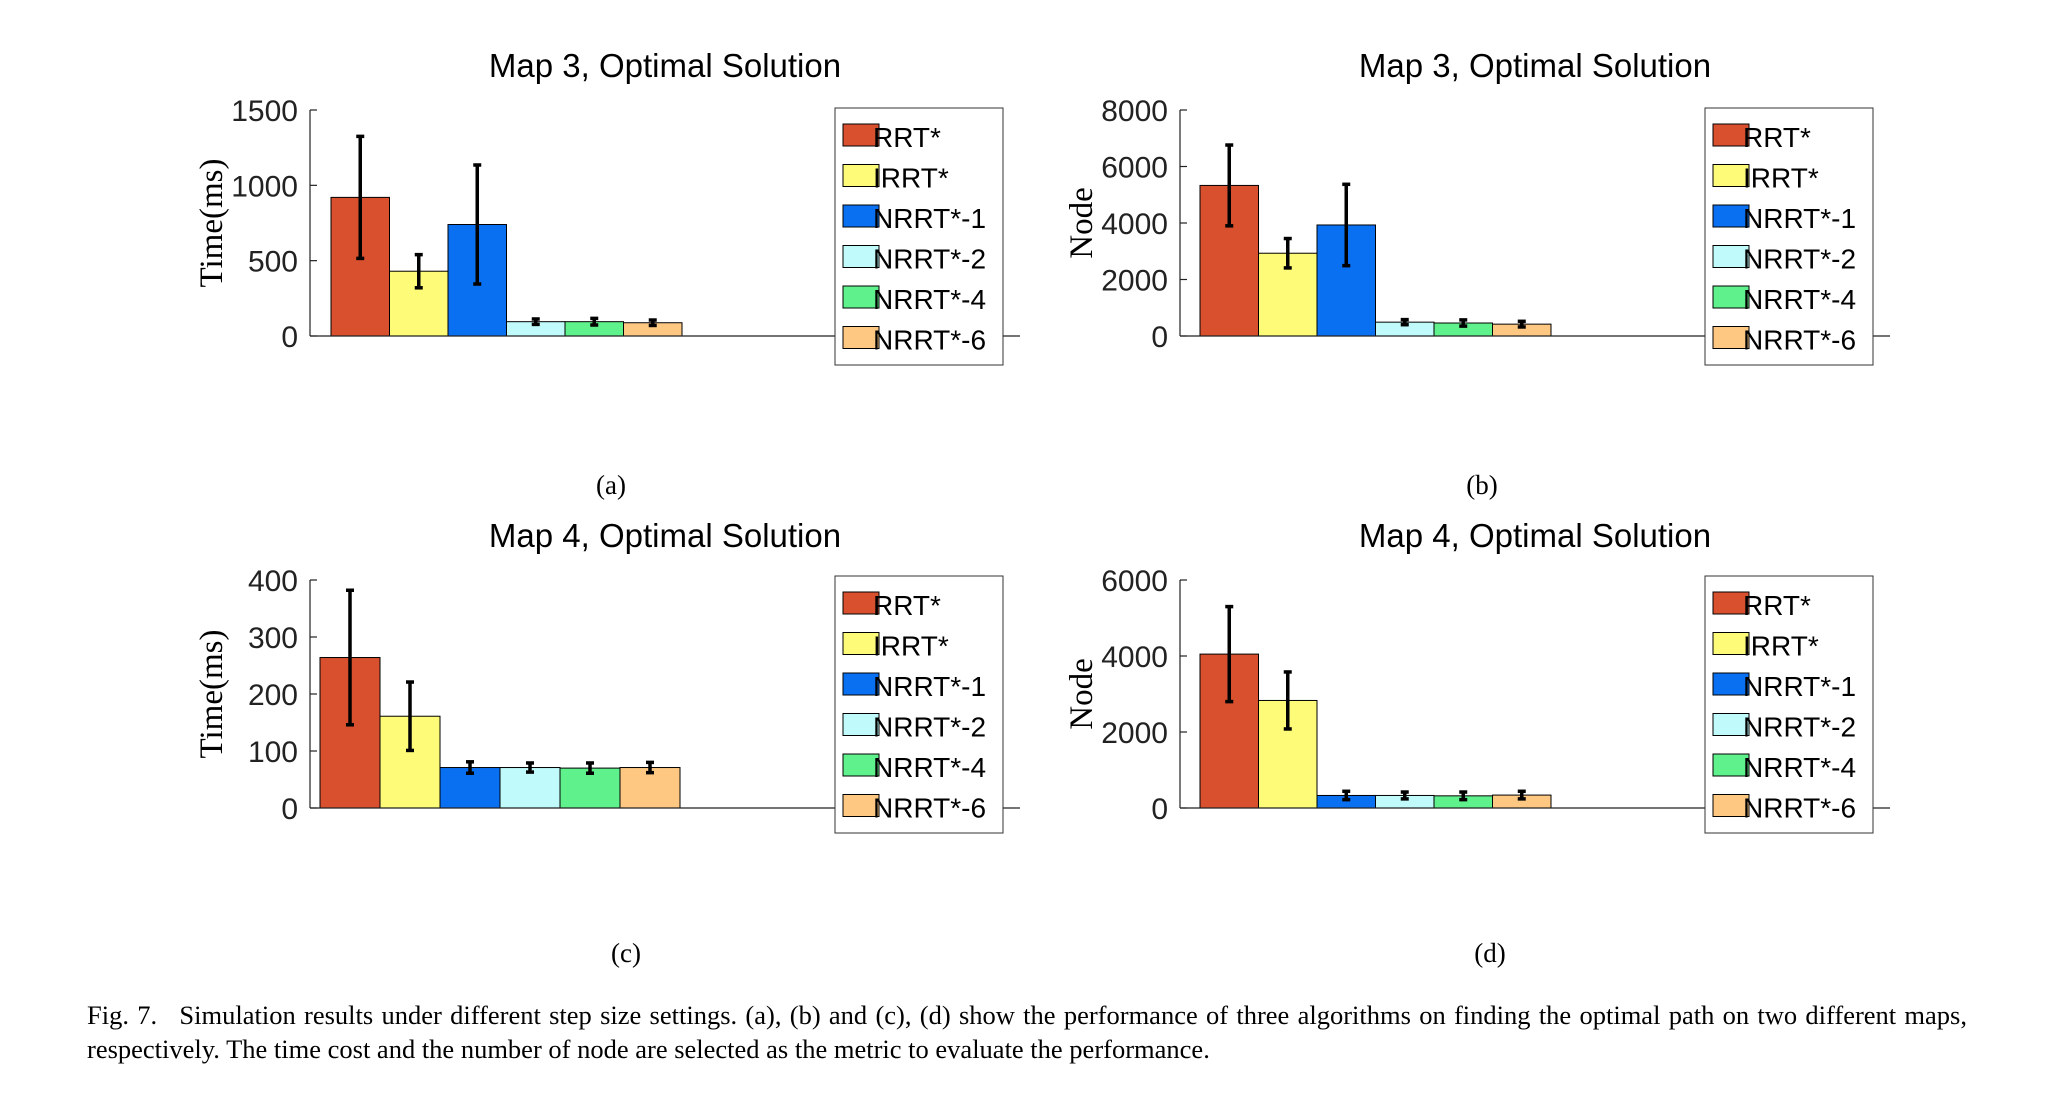  Describe the element at coordinates (264, 186) in the screenshot. I see `y-tick-label: 1000` at that location.